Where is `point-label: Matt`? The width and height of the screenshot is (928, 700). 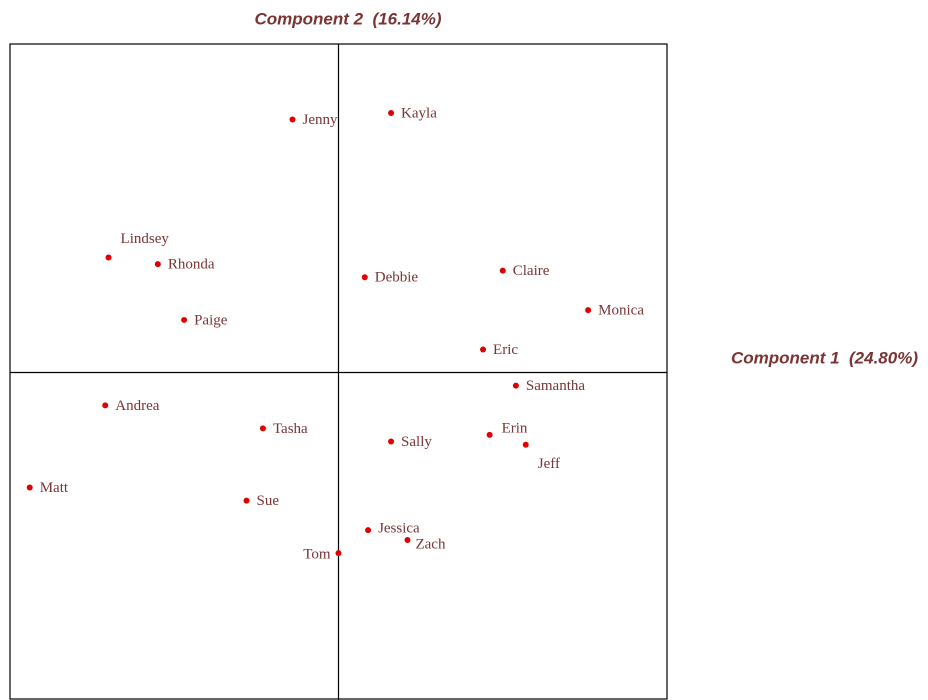
point-label: Matt is located at coordinates (54, 488).